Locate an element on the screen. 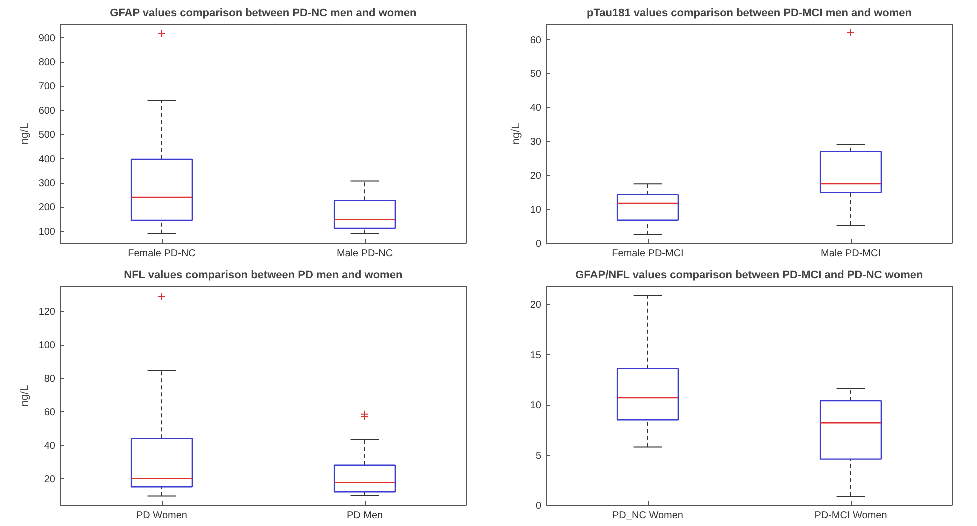  x-tick-label: Female PD-MCI is located at coordinates (648, 254).